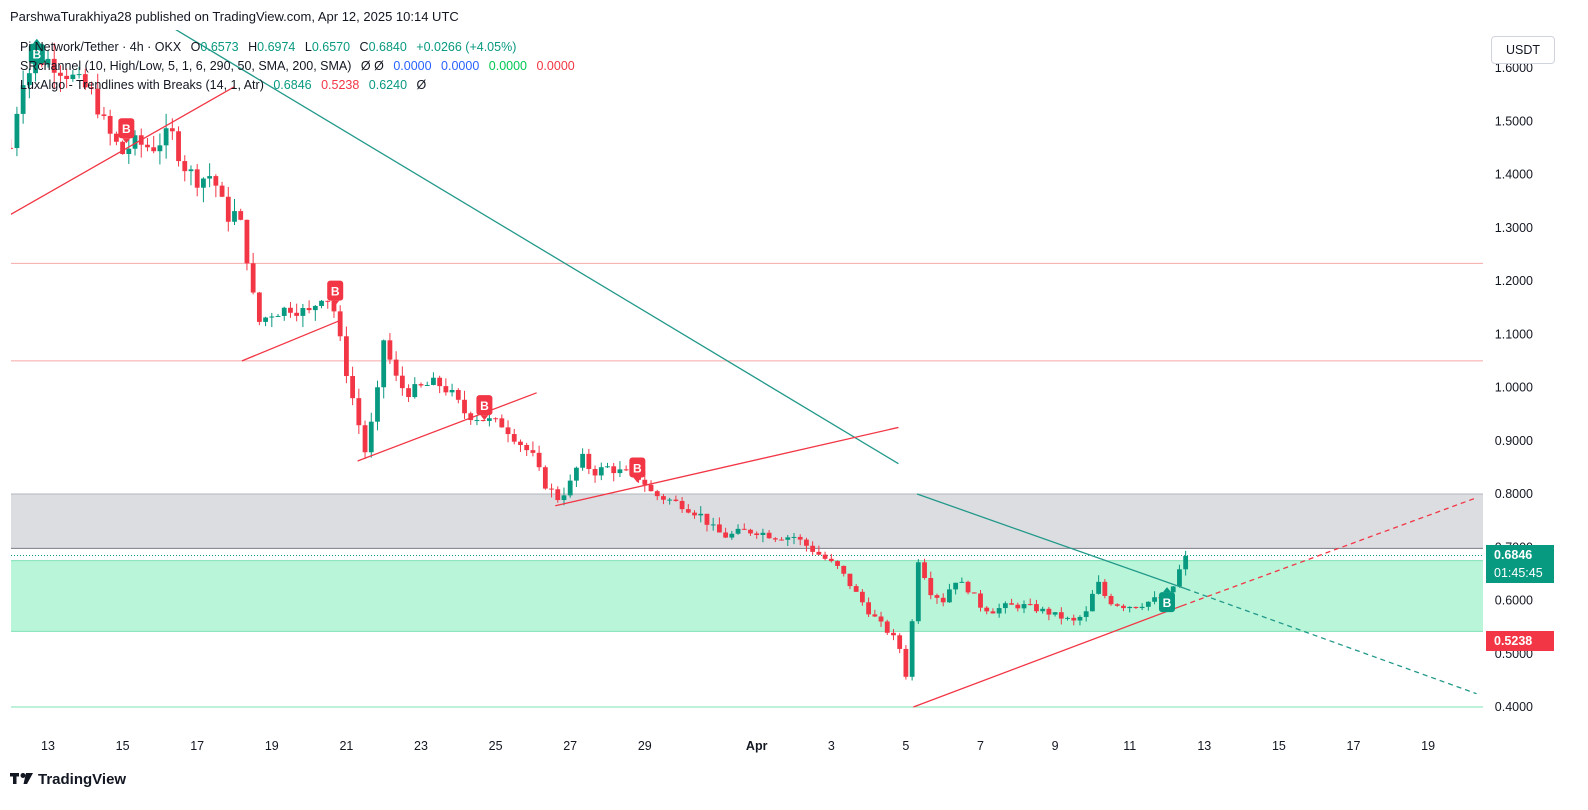  Describe the element at coordinates (421, 746) in the screenshot. I see `x-tick-label: 23` at that location.